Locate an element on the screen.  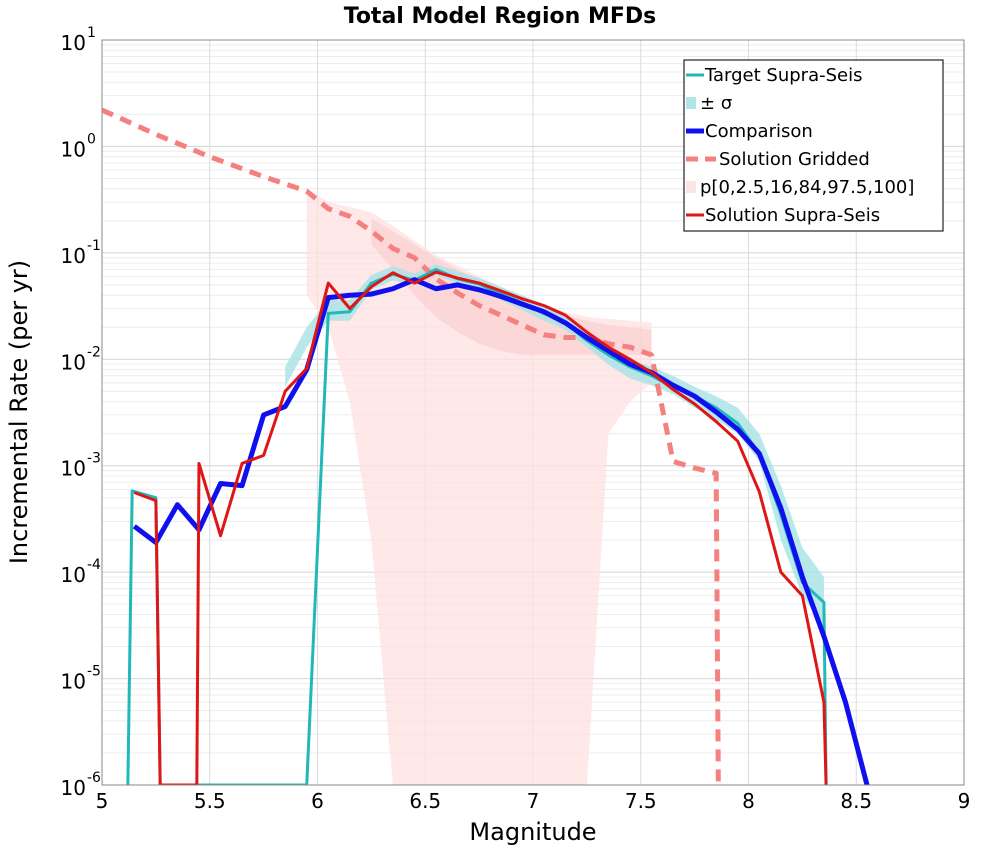
x-tick-labels: 5 5.5 6 6.5 7 7.5 8 8.5 9 is located at coordinates (533, 801).